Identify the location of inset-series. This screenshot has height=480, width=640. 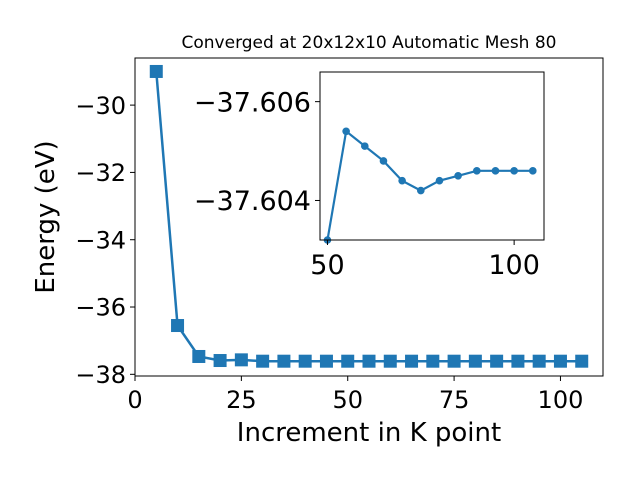
(430, 185).